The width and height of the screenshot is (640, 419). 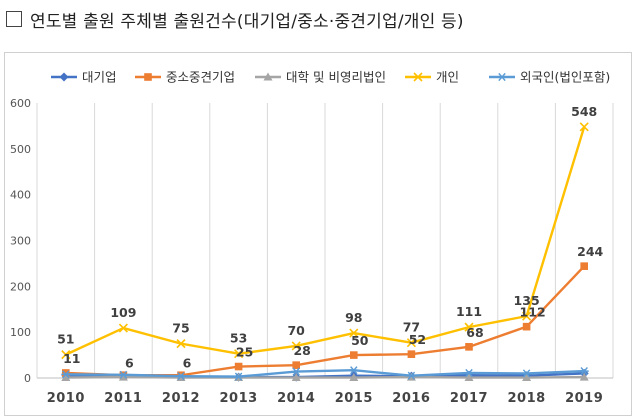 I want to click on chart-title: 연도별 출원 주체별 출원건수(대기업/중소·중견기업/개인 등), so click(x=247, y=21).